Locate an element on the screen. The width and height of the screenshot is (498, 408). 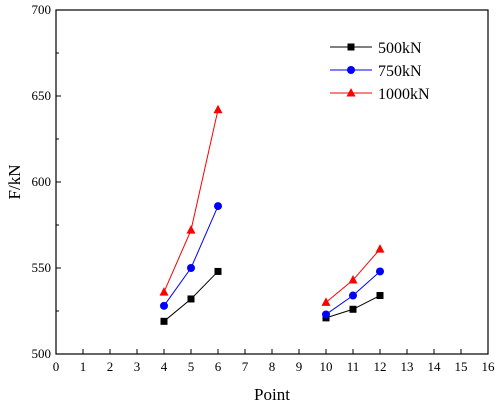
x-tick-label: 5 is located at coordinates (191, 366).